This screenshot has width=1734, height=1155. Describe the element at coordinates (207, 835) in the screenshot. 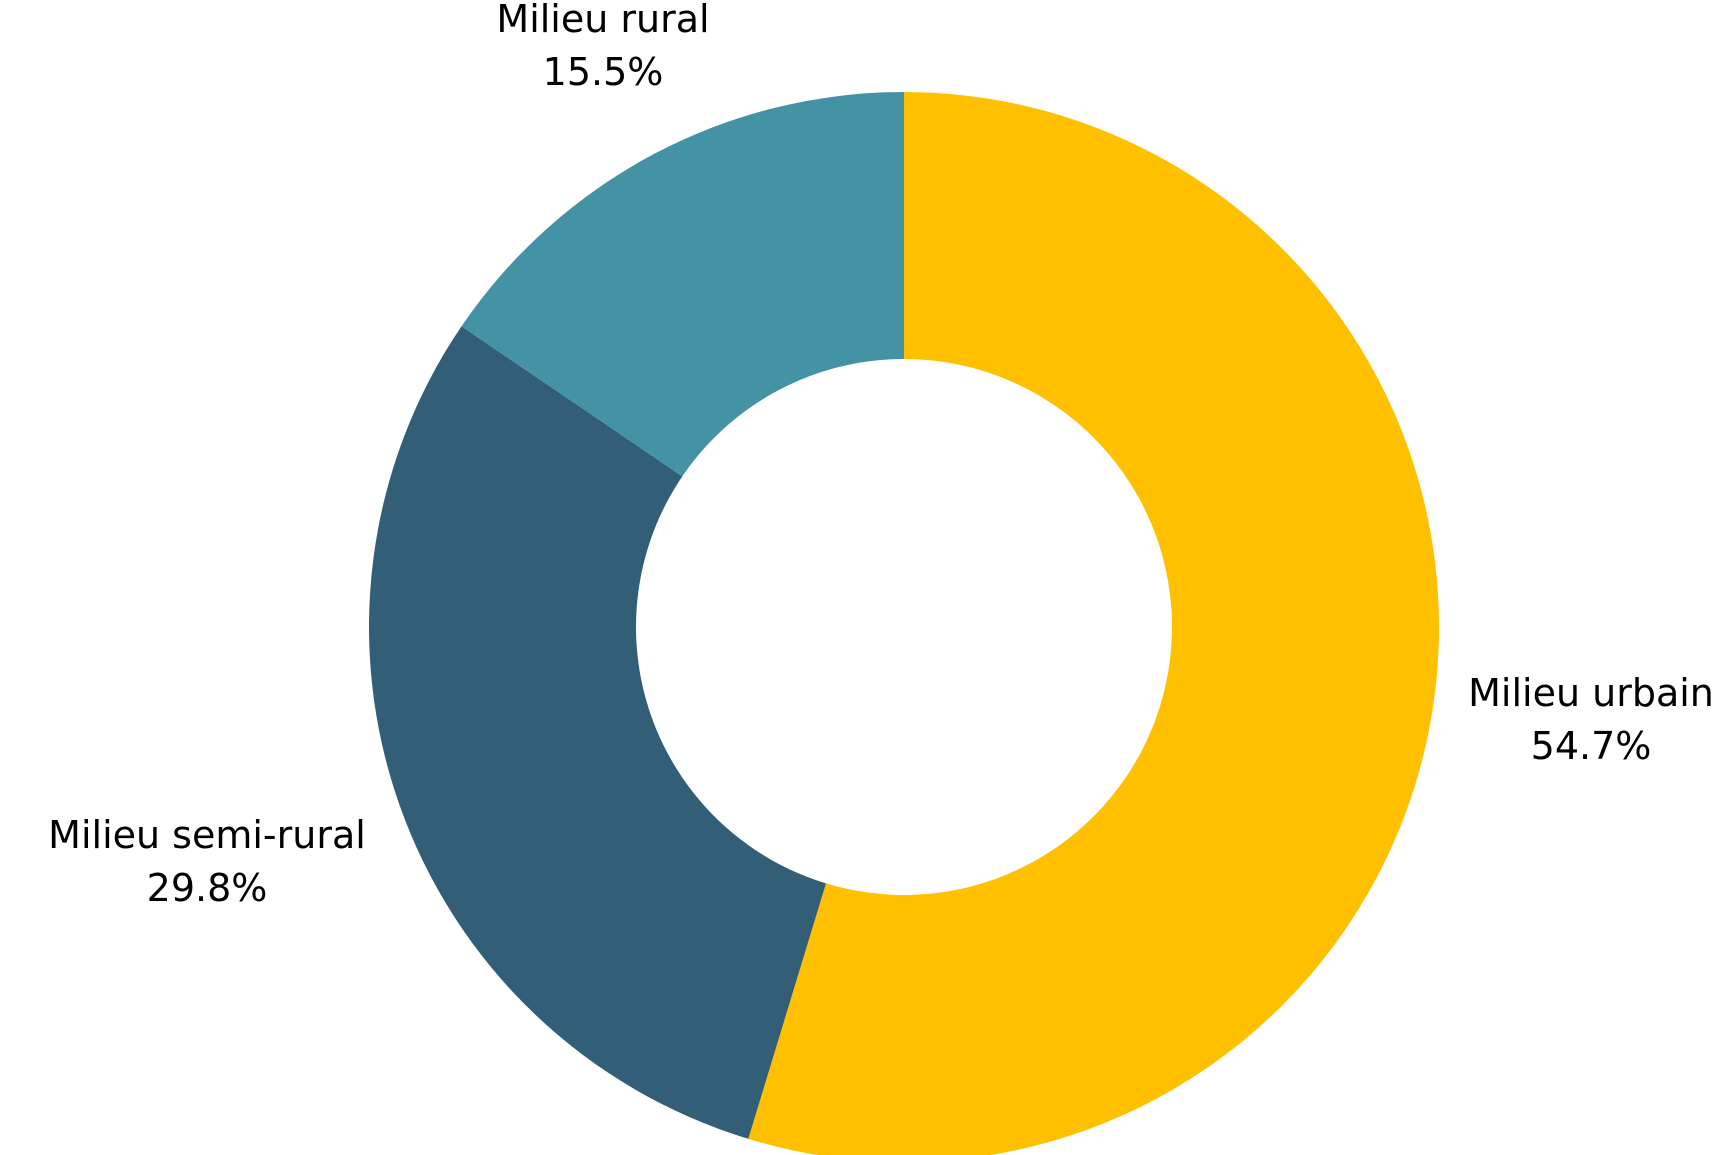

I see `slice-label-milieu-semi-rural: Milieu semi-rural` at that location.